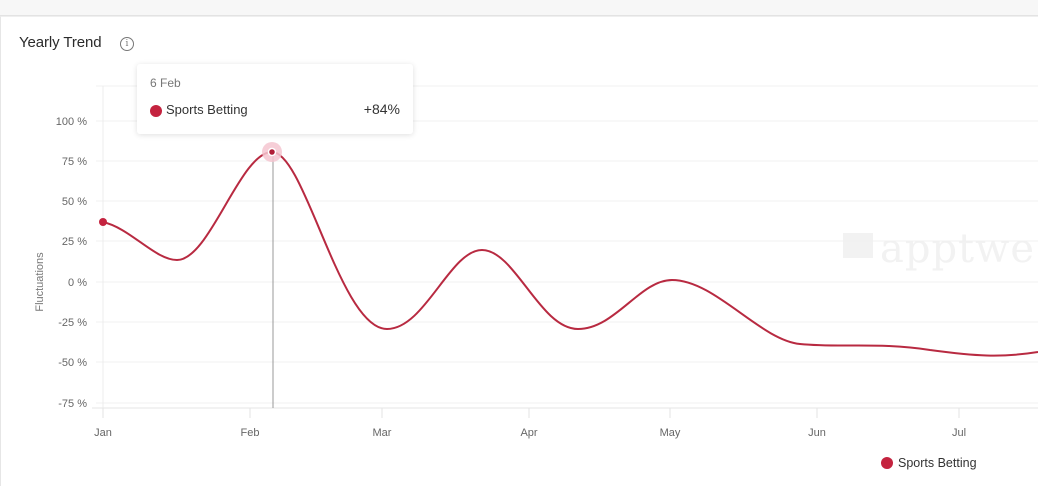 The height and width of the screenshot is (486, 1038). What do you see at coordinates (817, 433) in the screenshot?
I see `x-tick-label: Jun` at bounding box center [817, 433].